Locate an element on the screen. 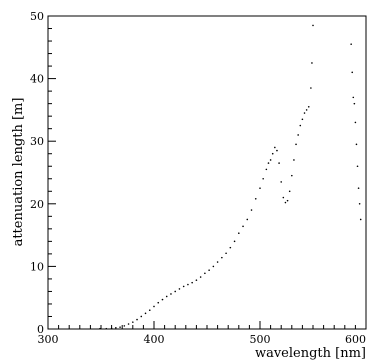  y-tick-label: 40 is located at coordinates (37, 79).